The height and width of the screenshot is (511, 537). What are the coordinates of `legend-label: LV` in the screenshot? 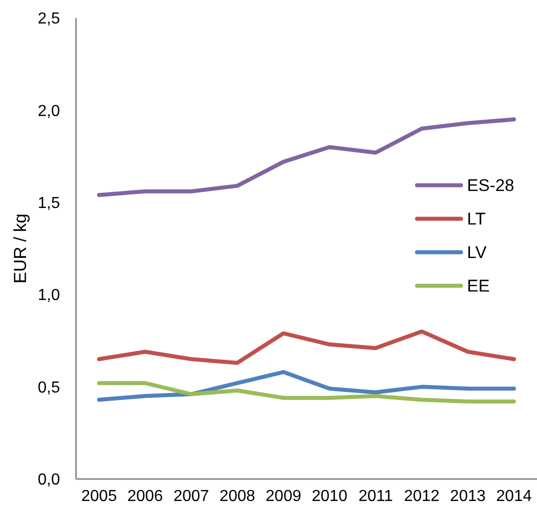 It's located at (477, 252).